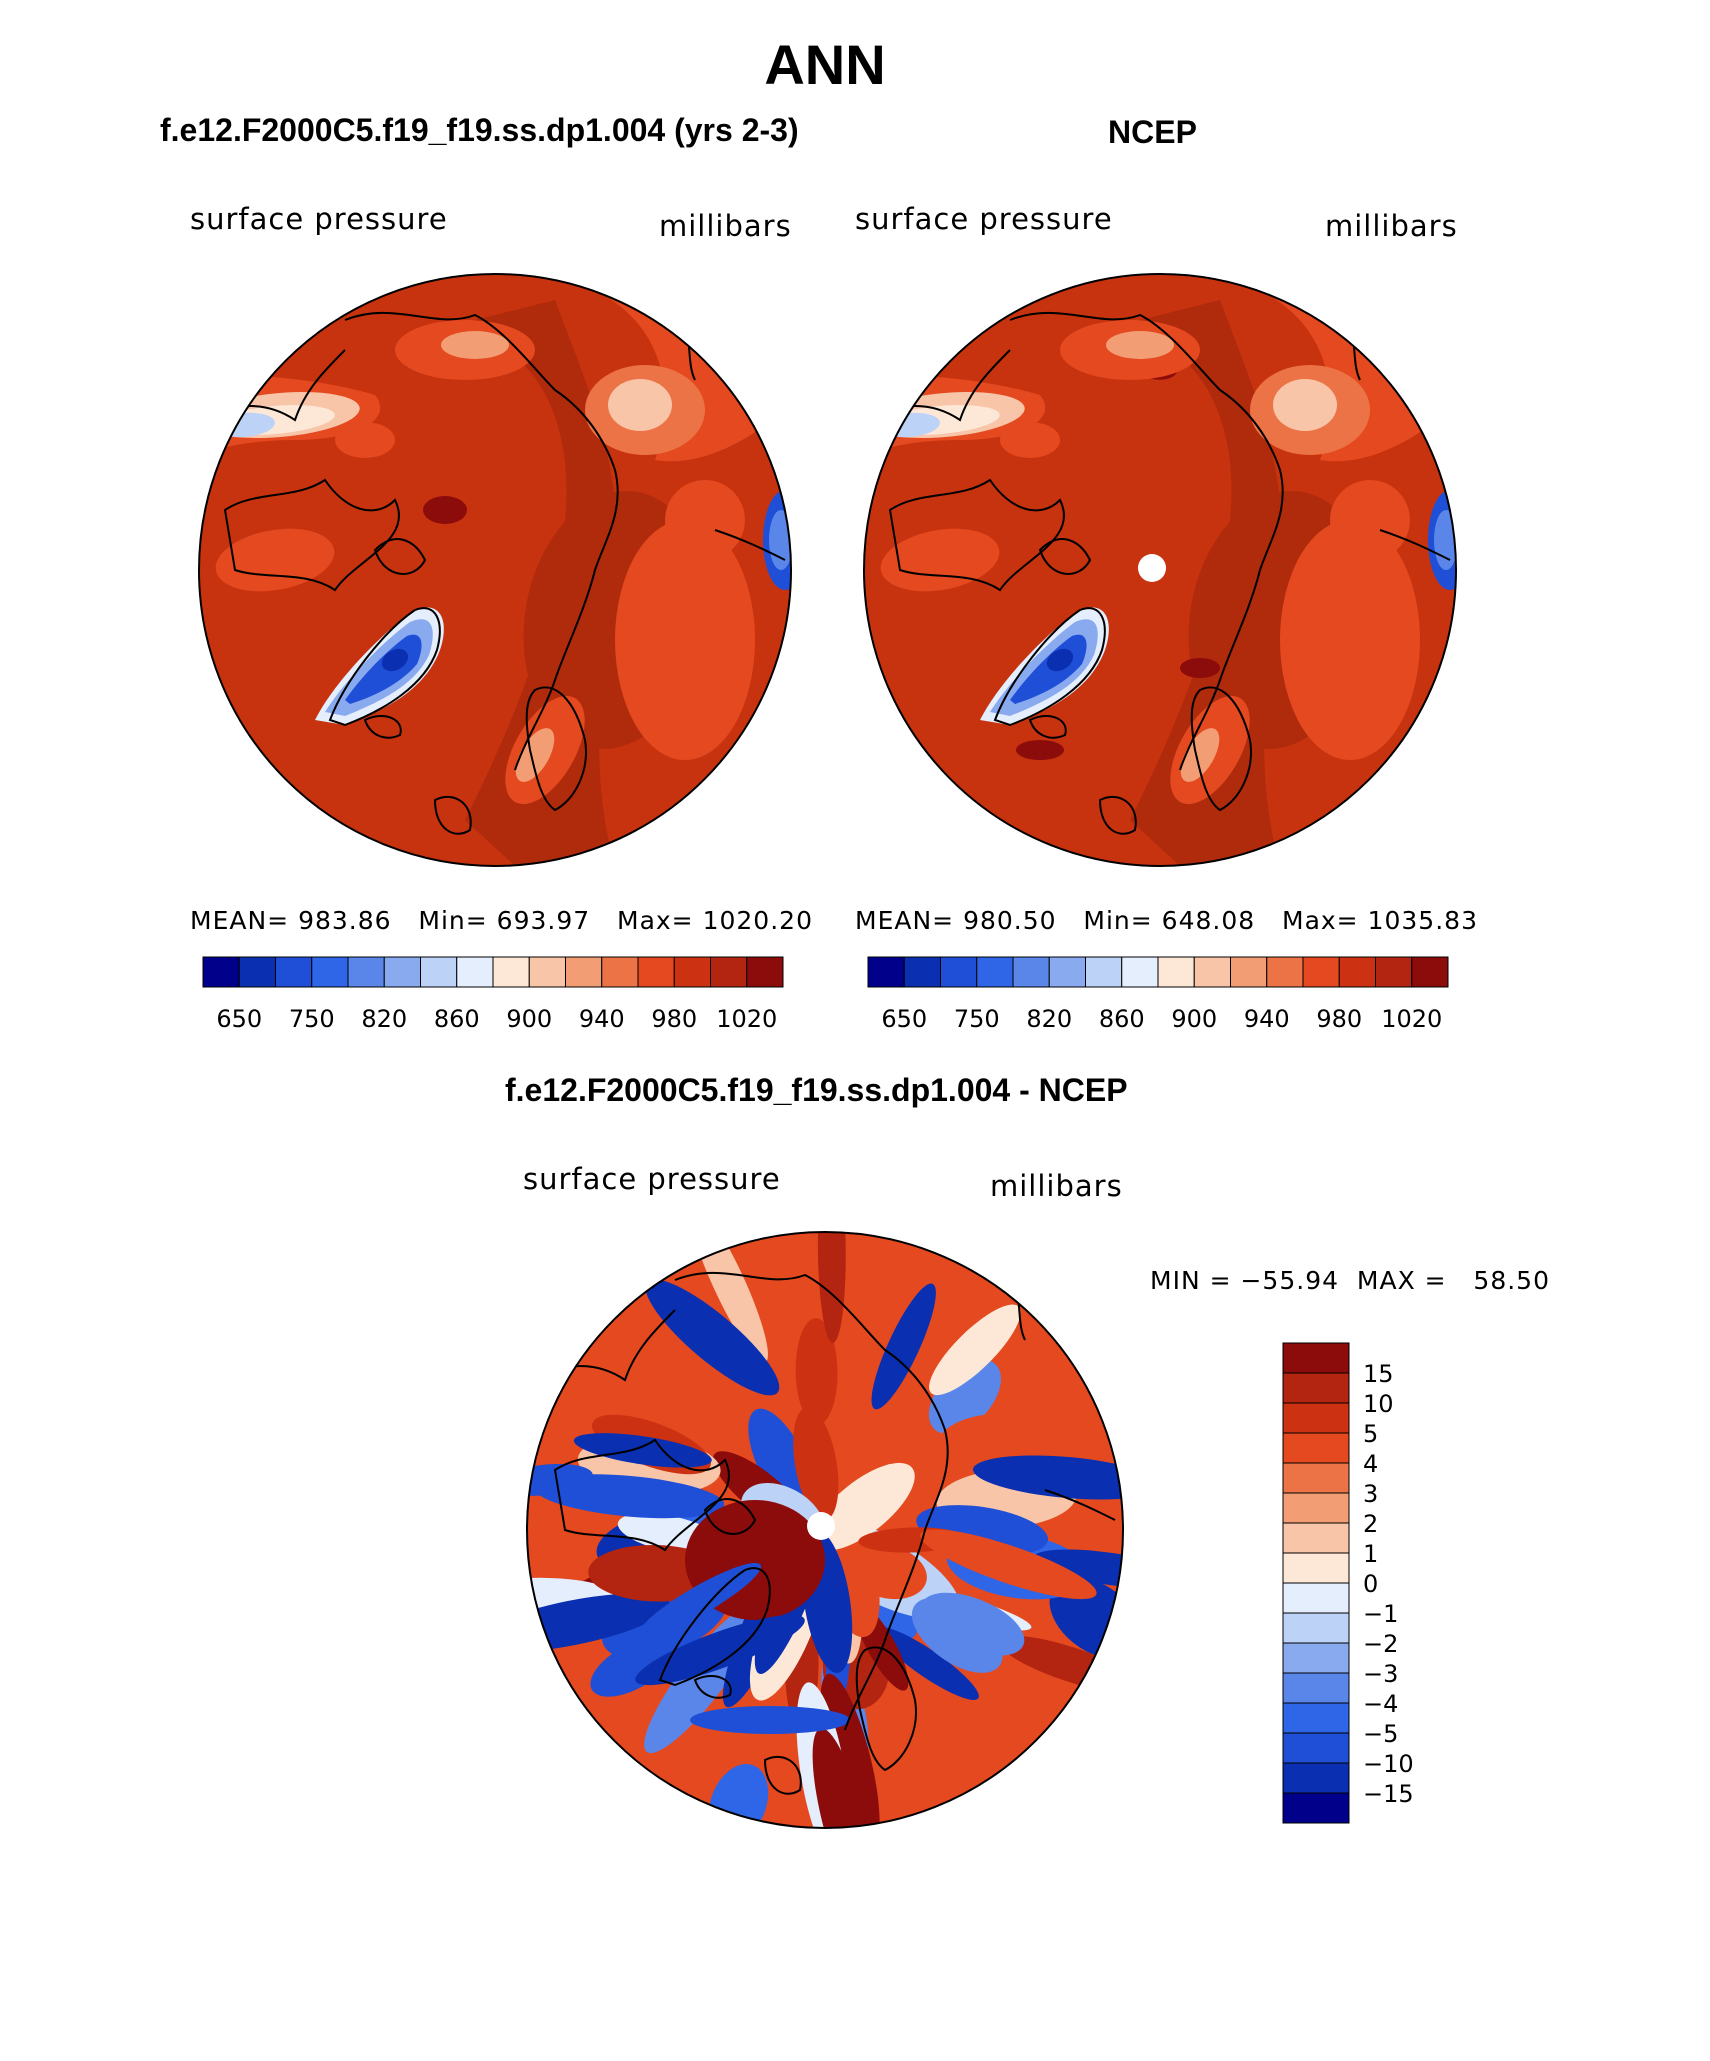 The width and height of the screenshot is (1710, 2061). I want to click on colorbar-tick-label: 1, so click(1370, 1554).